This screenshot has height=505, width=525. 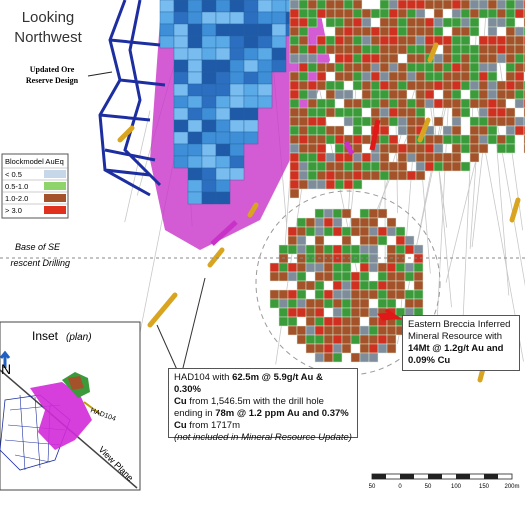 What do you see at coordinates (463, 476) in the screenshot?
I see `scale-segment` at bounding box center [463, 476].